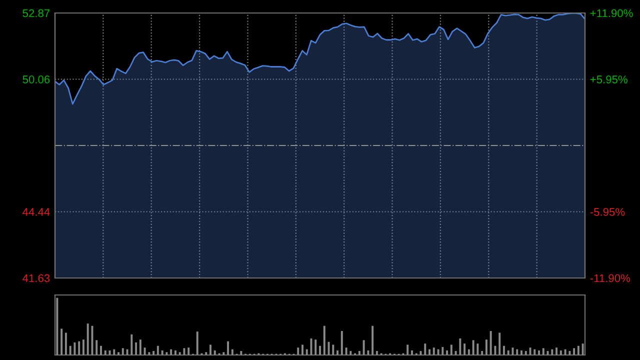  Describe the element at coordinates (36, 80) in the screenshot. I see `y-tick-label: 50.06` at that location.